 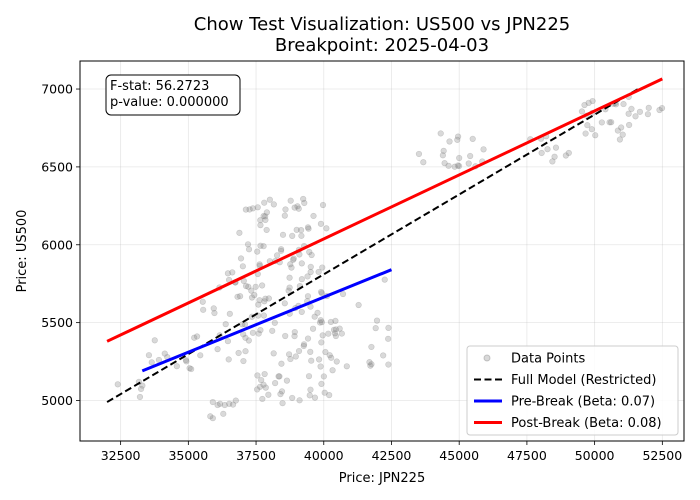 I want to click on x-tick-label: 45000, so click(x=459, y=455).